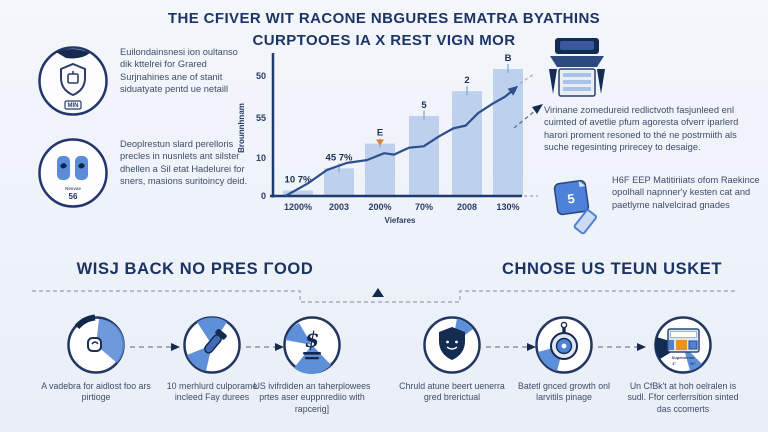 The width and height of the screenshot is (768, 432). What do you see at coordinates (261, 76) in the screenshot?
I see `svg-text: 50` at bounding box center [261, 76].